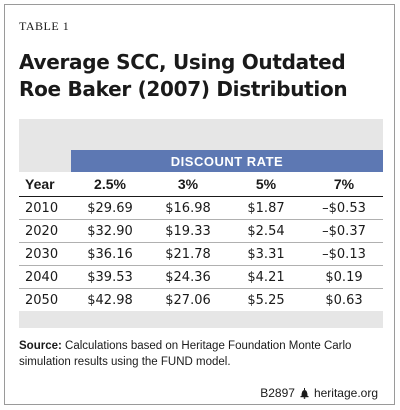 The height and width of the screenshot is (410, 400). Describe the element at coordinates (344, 299) in the screenshot. I see `cell-value: $0.63` at that location.